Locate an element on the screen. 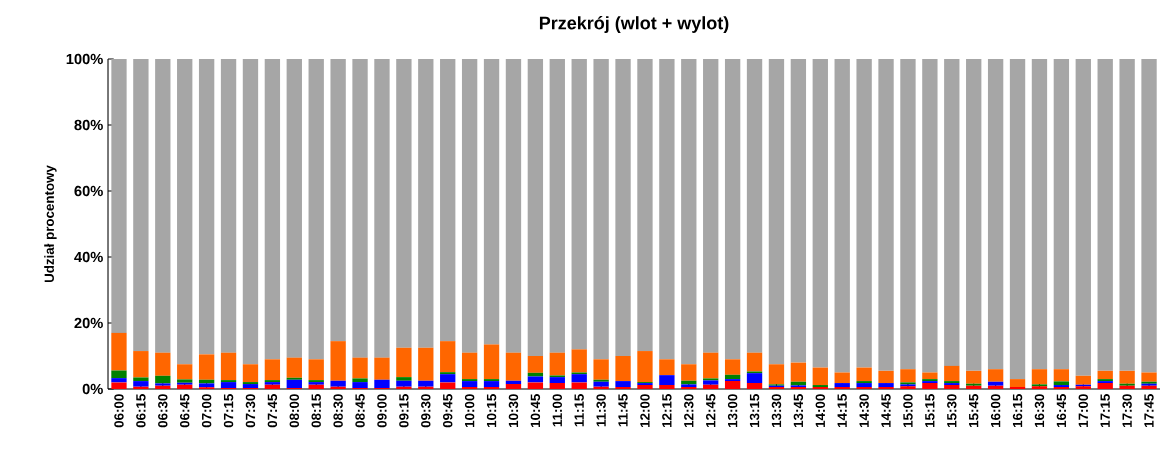  x-tick-label: 16:00 is located at coordinates (995, 410).